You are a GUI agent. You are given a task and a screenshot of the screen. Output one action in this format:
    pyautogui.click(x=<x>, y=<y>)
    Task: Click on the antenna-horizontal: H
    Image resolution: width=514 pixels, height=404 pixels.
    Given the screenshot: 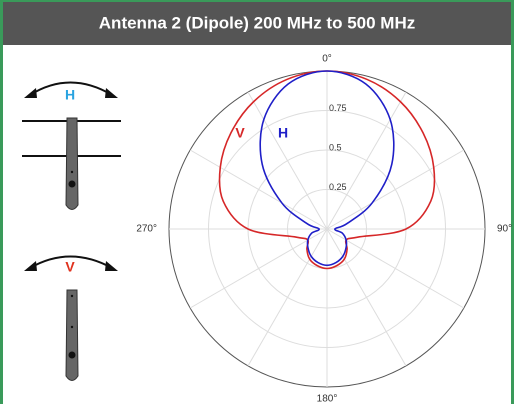 What is the action you would take?
    pyautogui.click(x=71, y=145)
    